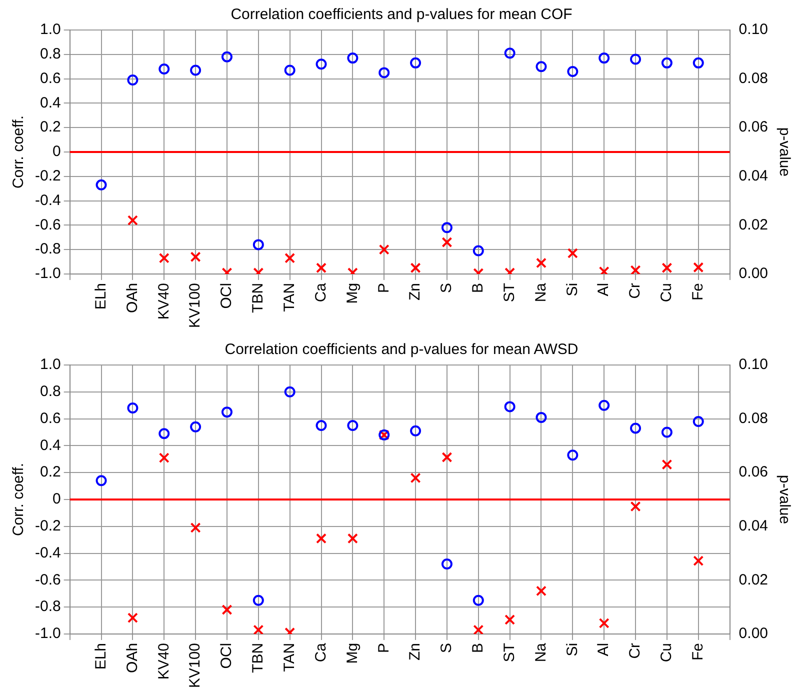 The image size is (801, 695). Describe the element at coordinates (635, 290) in the screenshot. I see `x-tick-label: Cr` at that location.